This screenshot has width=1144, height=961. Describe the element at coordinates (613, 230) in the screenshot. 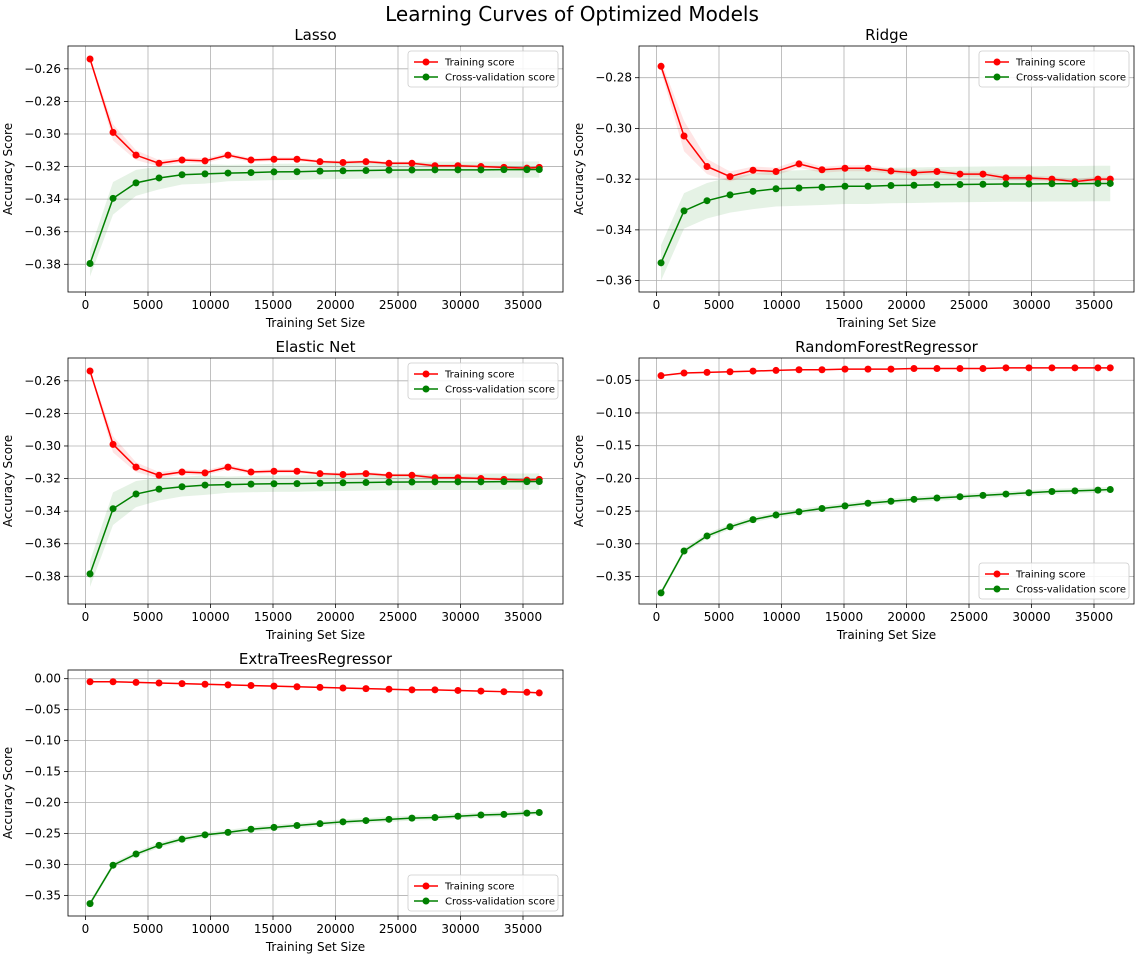

I see `y-tick-label: −0.34` at that location.